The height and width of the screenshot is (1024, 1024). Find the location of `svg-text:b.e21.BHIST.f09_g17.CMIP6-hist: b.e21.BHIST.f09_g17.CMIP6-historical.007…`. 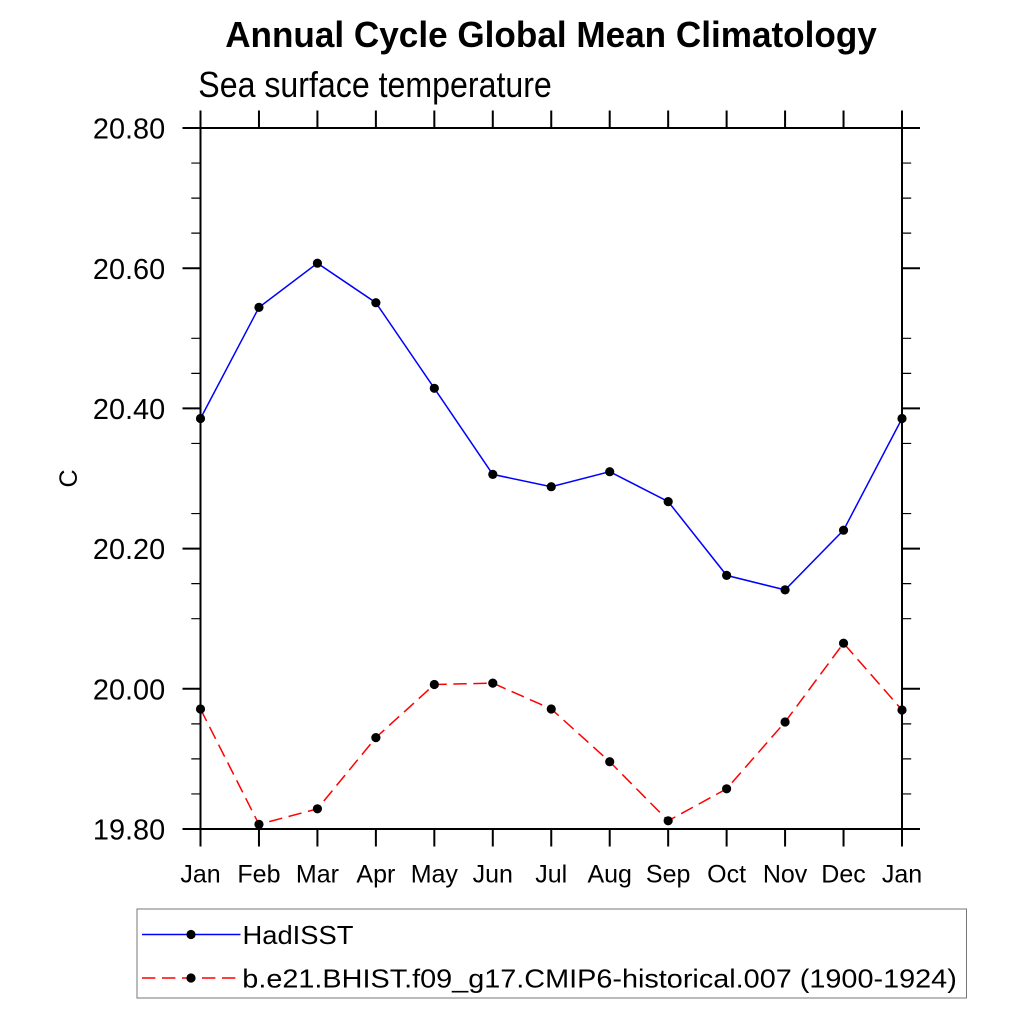

svg-text:b.e21.BHIST.f09_g17.CMIP6-hist: b.e21.BHIST.f09_g17.CMIP6-historical.007… is located at coordinates (599, 979).